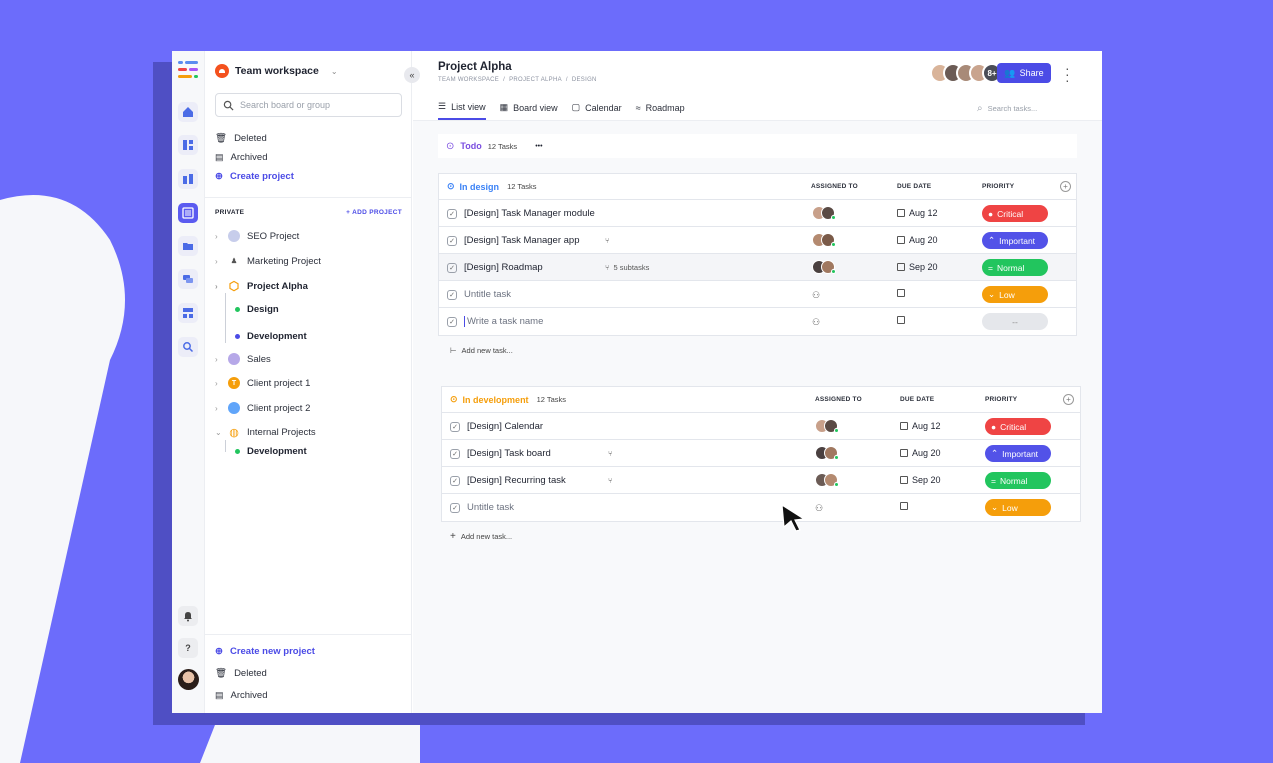 The width and height of the screenshot is (1273, 763). Describe the element at coordinates (469, 80) in the screenshot. I see `breadcrumb-item: TEAM WORKSPACE` at that location.